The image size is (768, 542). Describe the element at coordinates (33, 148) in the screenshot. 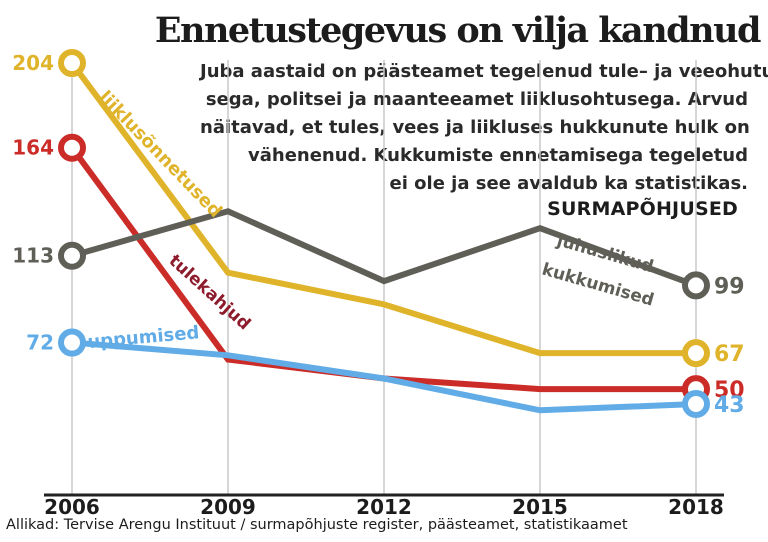

I see `data-label-tule-start: 164` at that location.